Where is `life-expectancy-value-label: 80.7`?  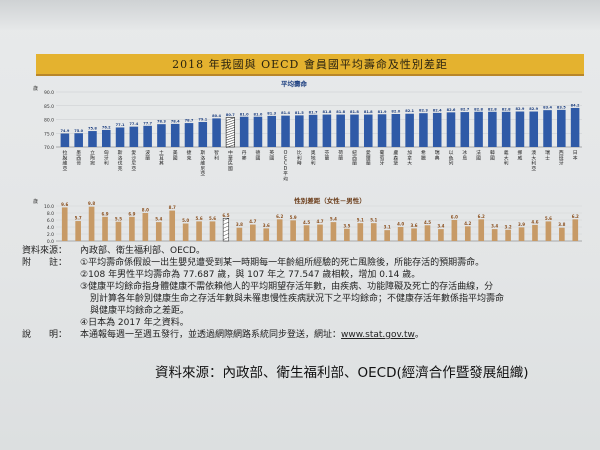 life-expectancy-value-label: 80.7 is located at coordinates (230, 115).